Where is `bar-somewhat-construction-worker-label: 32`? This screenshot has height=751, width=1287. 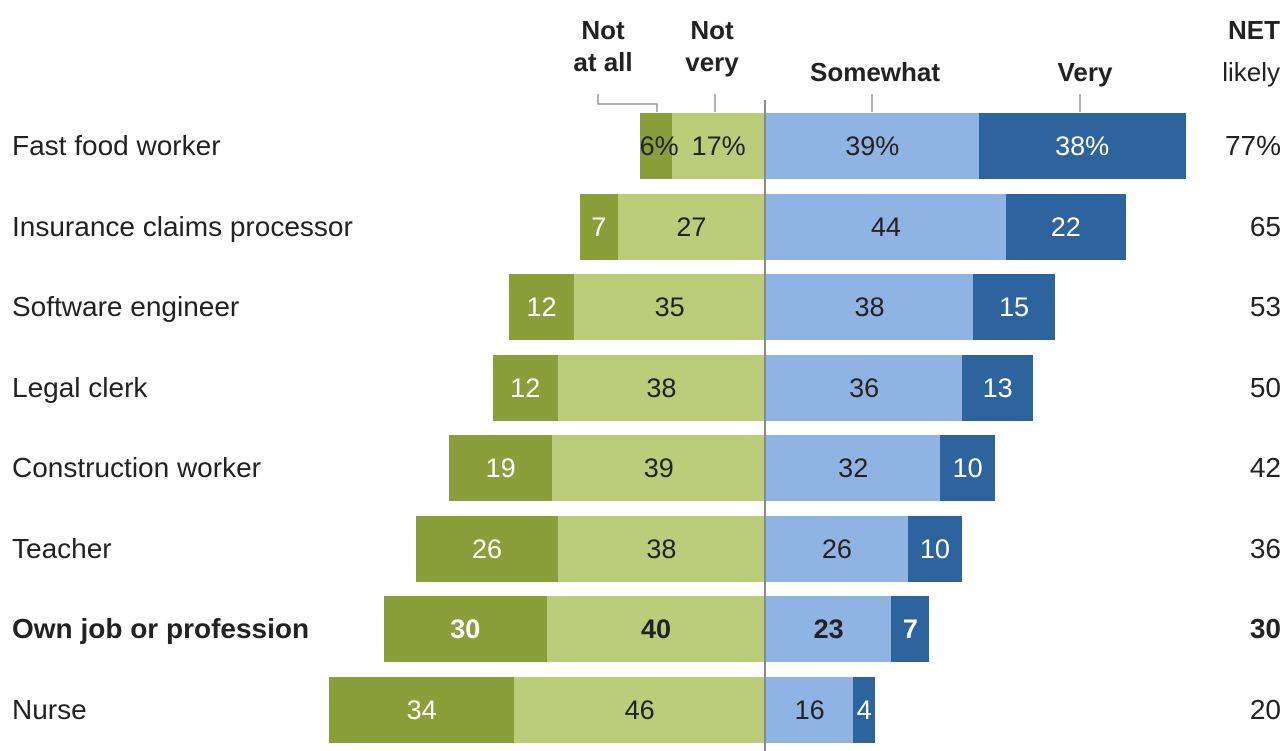
bar-somewhat-construction-worker-label: 32 is located at coordinates (853, 468).